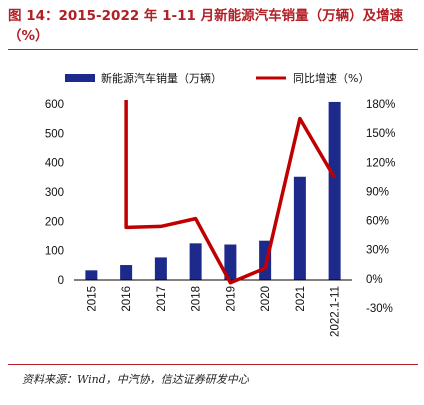 This screenshot has width=424, height=405. I want to click on x-tick-label: 2017, so click(162, 299).